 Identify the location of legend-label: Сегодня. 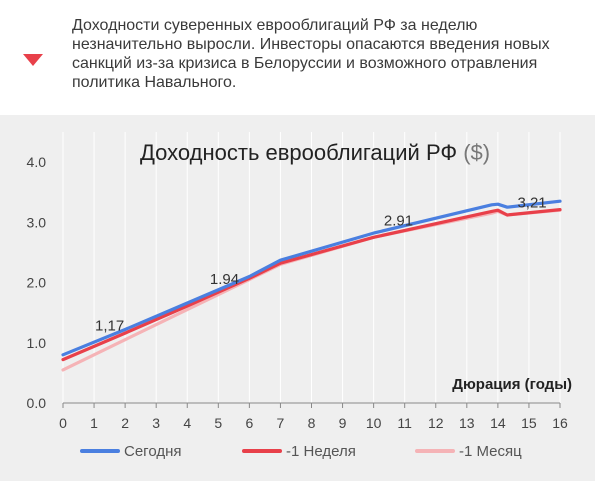
(153, 451).